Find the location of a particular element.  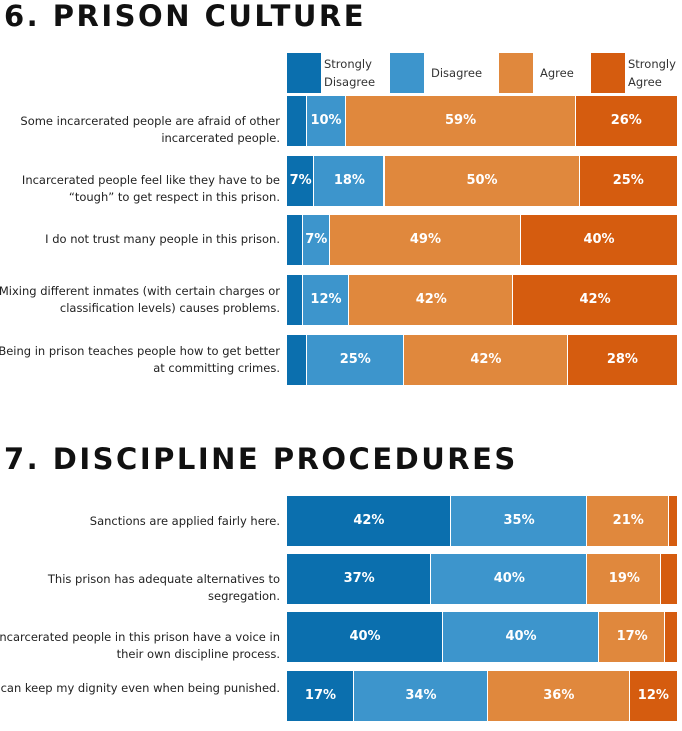

section-title-discipline-procedures: 7. DISCIPLINE PROCEDURES is located at coordinates (261, 459).